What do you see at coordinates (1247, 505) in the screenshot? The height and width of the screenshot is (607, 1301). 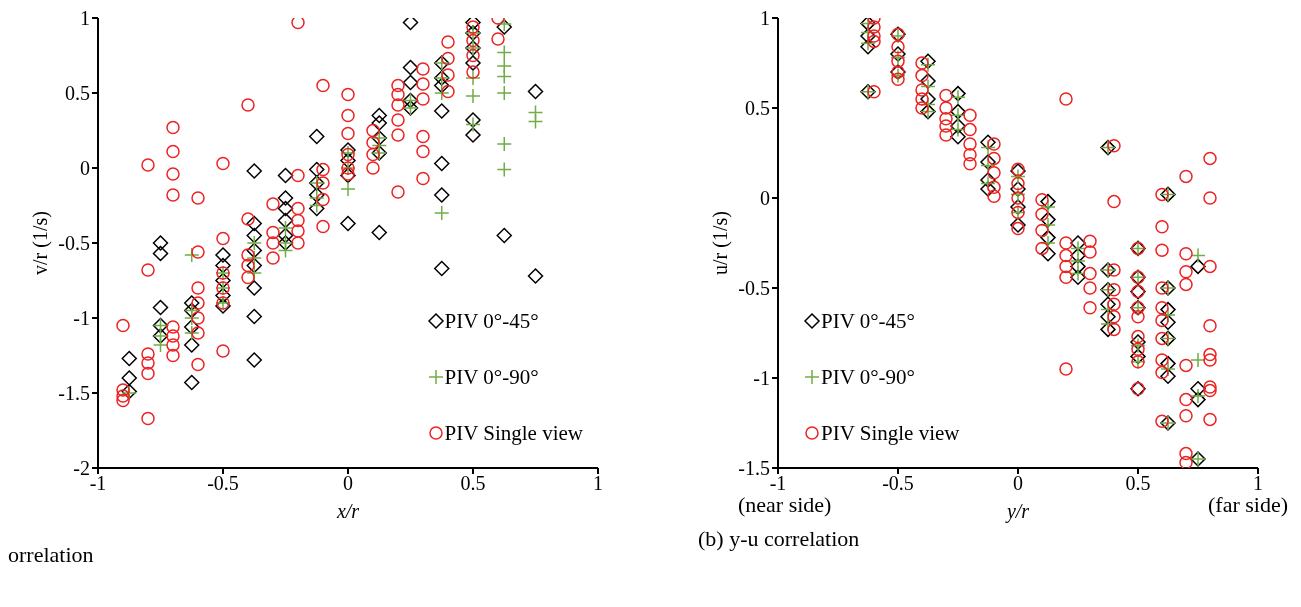 I see `text: (far side)` at bounding box center [1247, 505].